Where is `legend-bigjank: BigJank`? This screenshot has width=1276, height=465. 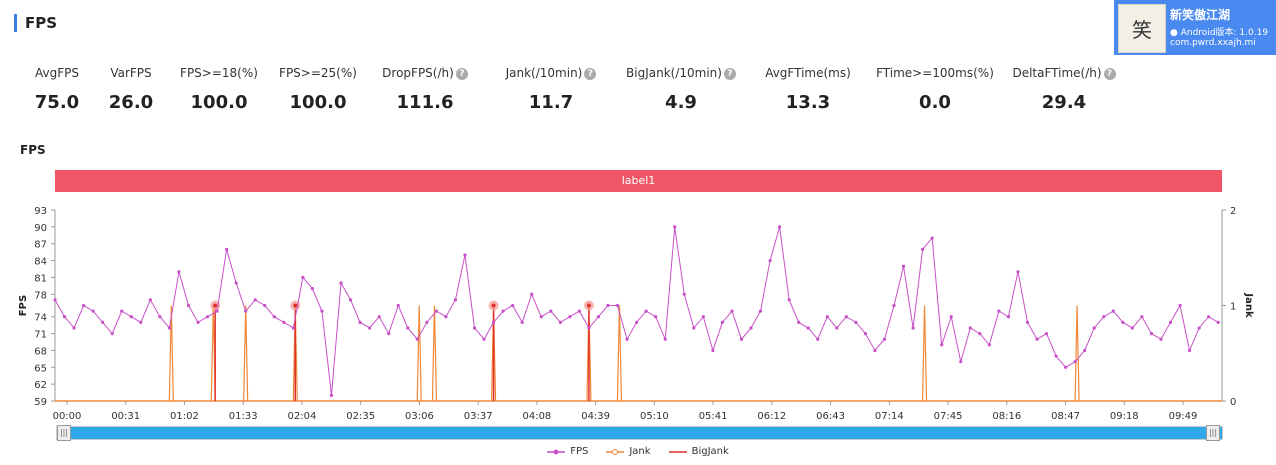 legend-bigjank: BigJank is located at coordinates (698, 451).